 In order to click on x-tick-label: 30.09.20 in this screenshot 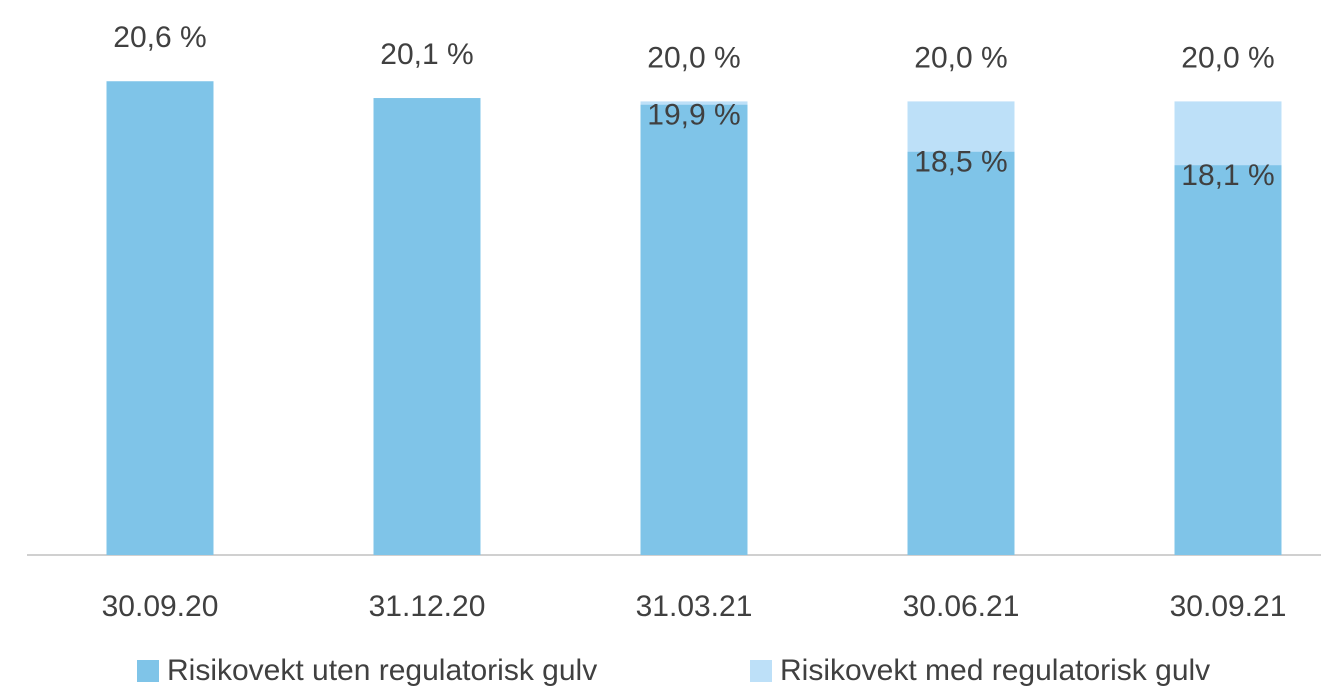, I will do `click(160, 606)`.